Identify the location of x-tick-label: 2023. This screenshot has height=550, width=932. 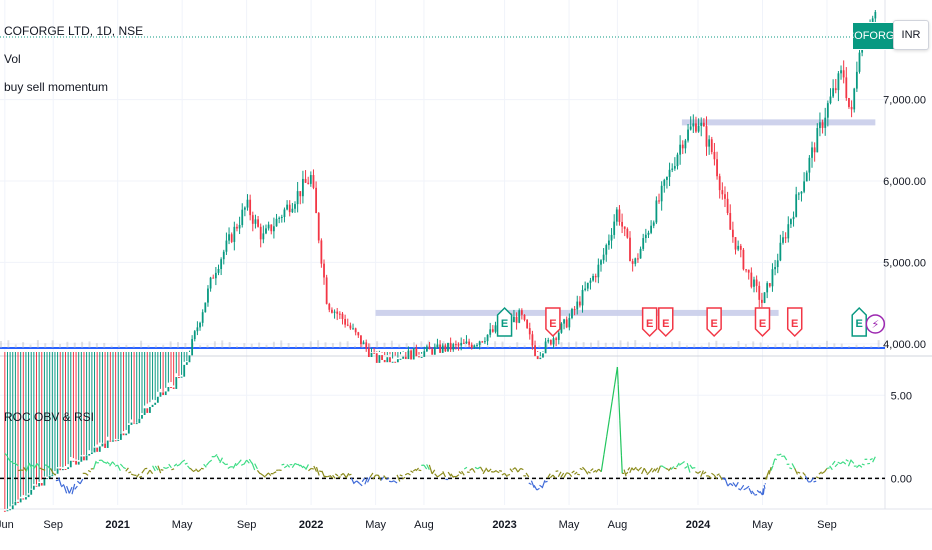
(504, 525).